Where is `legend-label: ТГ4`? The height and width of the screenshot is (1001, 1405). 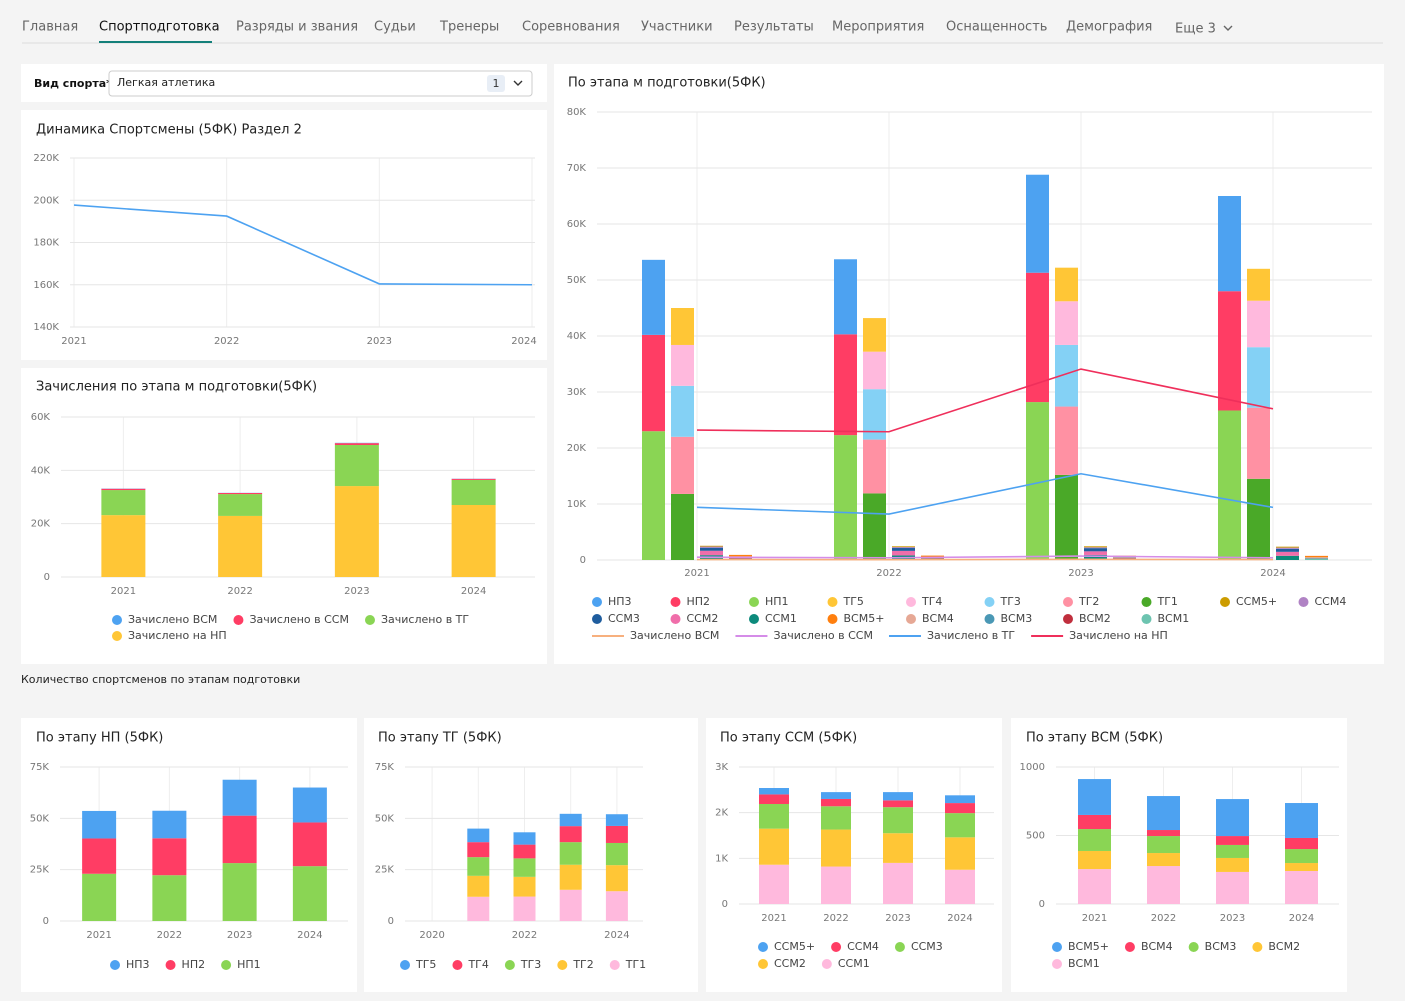 legend-label: ТГ4 is located at coordinates (931, 601).